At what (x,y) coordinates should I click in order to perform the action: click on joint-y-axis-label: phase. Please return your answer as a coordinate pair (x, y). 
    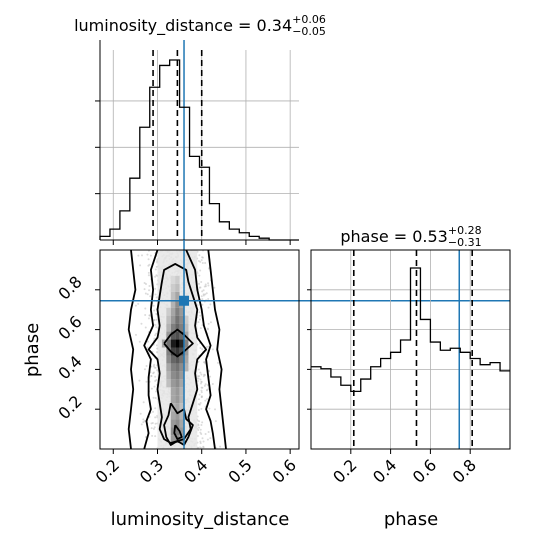
    Looking at the image, I should click on (32, 350).